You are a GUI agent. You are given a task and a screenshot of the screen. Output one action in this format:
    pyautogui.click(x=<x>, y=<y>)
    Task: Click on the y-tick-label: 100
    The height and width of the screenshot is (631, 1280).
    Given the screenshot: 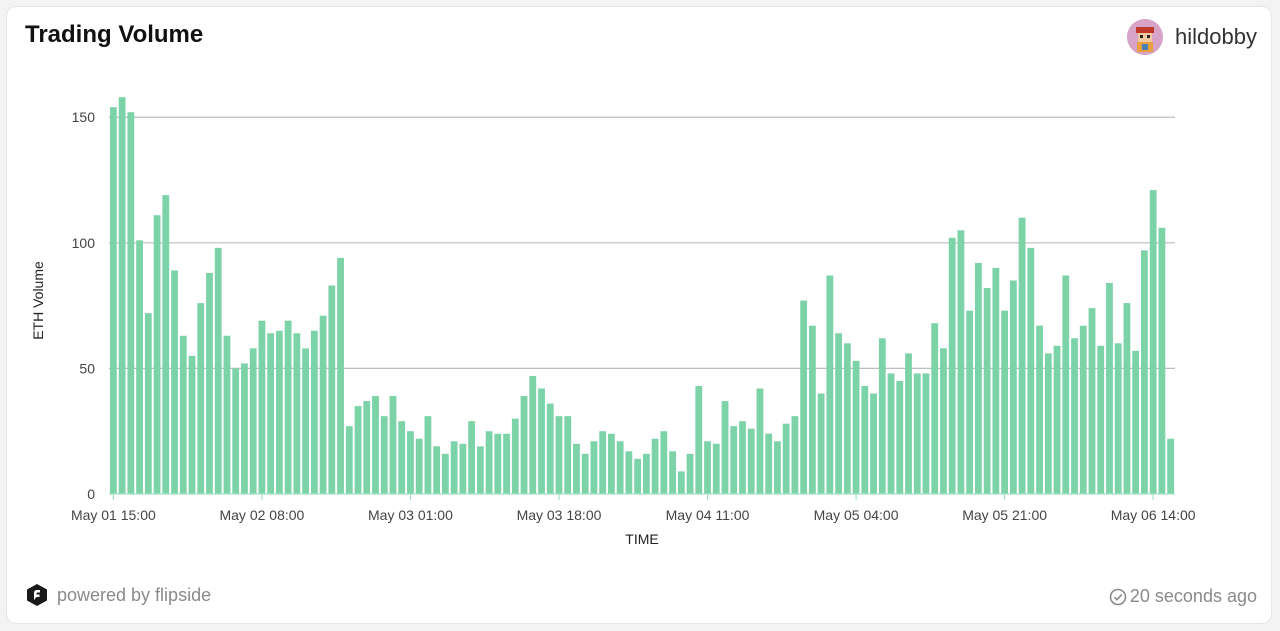 What is the action you would take?
    pyautogui.click(x=84, y=243)
    